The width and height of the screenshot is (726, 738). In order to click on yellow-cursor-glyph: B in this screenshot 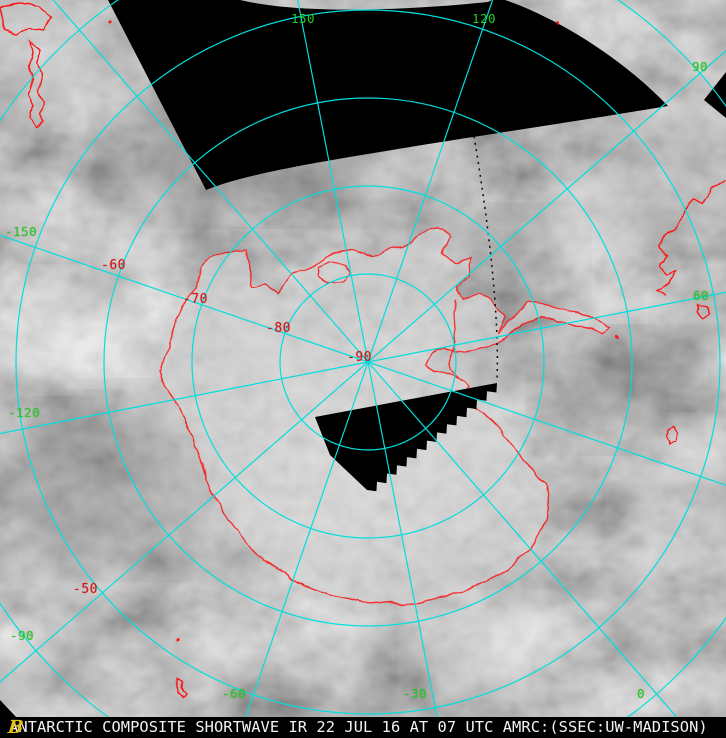, I will do `click(15, 727)`.